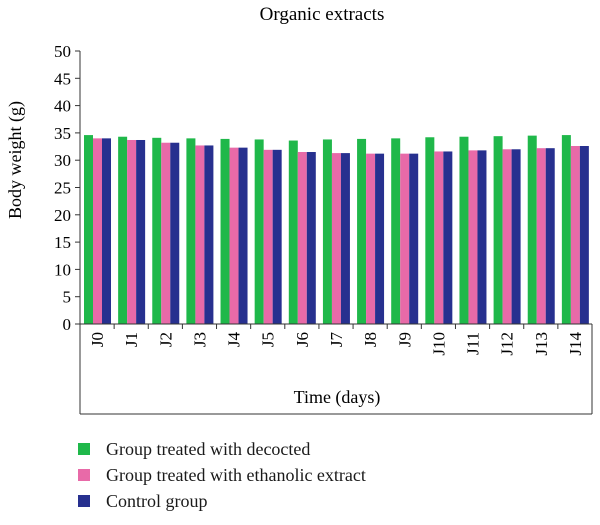 This screenshot has width=600, height=525. Describe the element at coordinates (62, 160) in the screenshot. I see `y-tick-label: 30` at that location.